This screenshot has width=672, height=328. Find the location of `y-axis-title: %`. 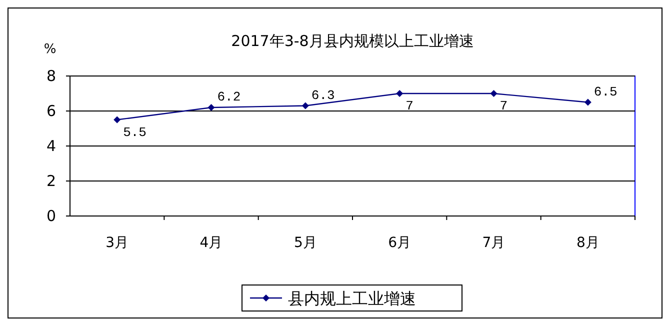

y-axis-title: % is located at coordinates (50, 49).